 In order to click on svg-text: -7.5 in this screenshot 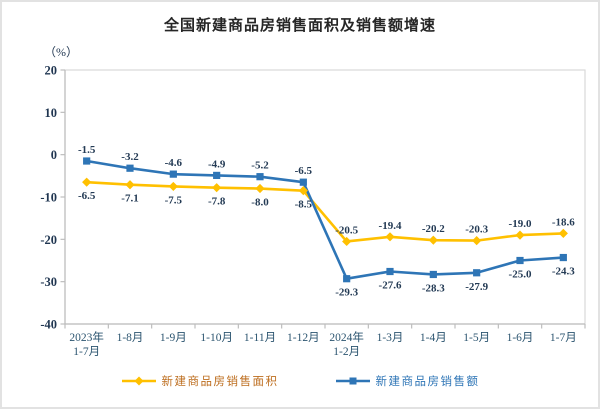, I will do `click(174, 200)`.